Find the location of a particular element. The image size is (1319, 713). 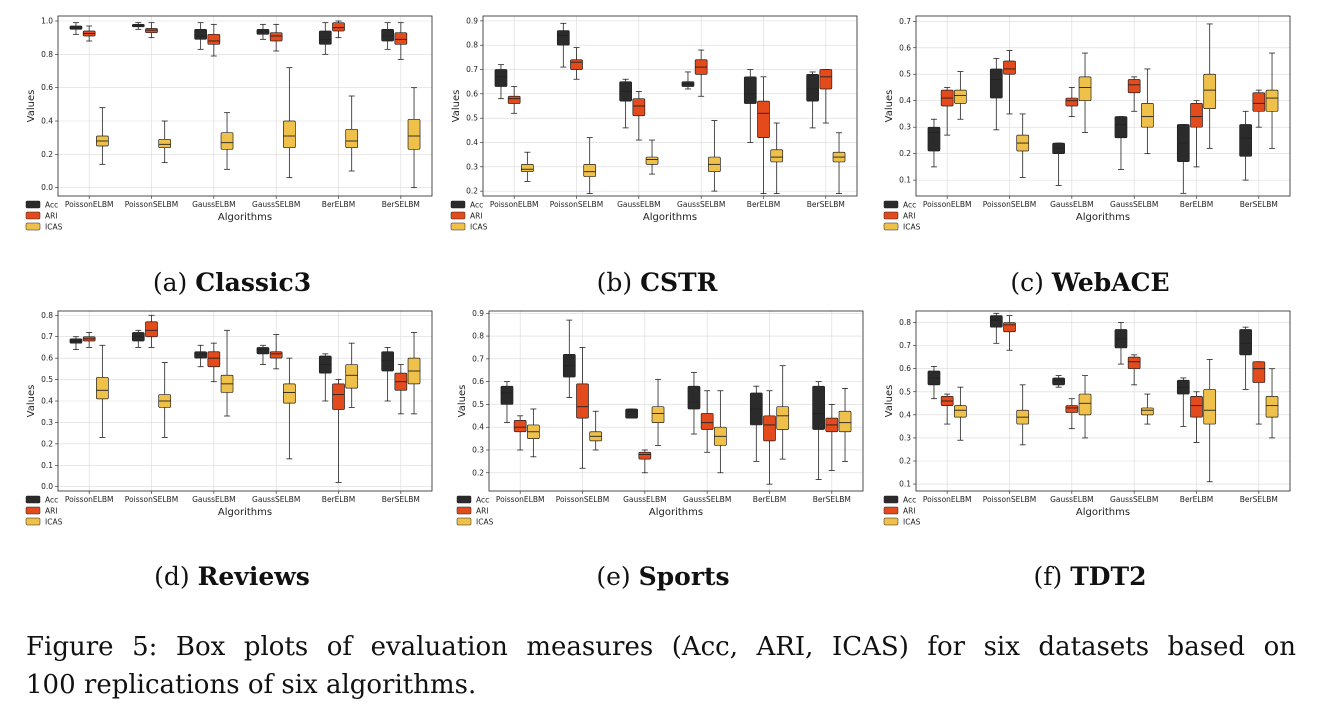

y-tick-label: 0.3 is located at coordinates (47, 422).